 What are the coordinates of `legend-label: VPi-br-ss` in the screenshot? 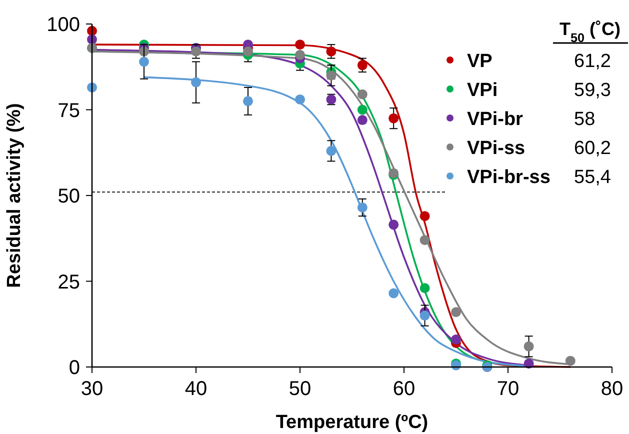 It's located at (508, 177).